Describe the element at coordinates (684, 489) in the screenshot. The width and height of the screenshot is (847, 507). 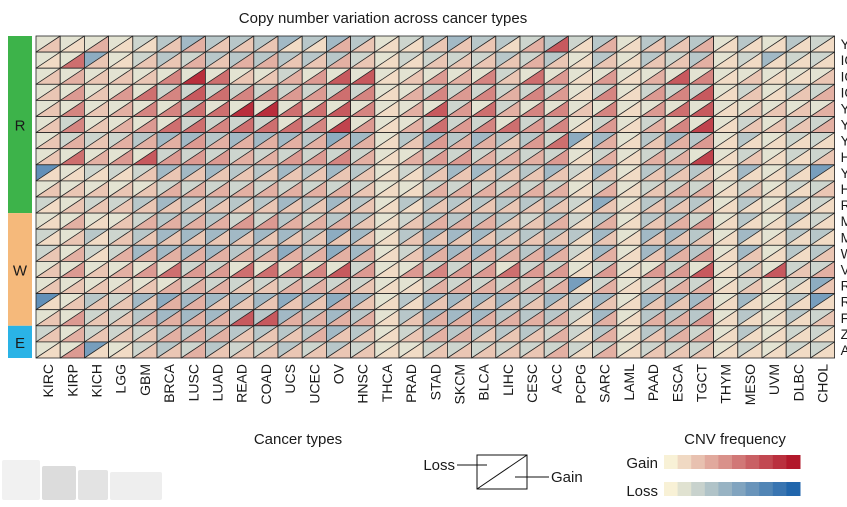
I see `loss-scale-swatch` at that location.